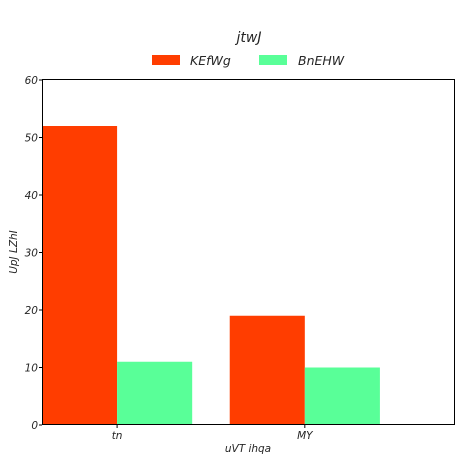 The height and width of the screenshot is (464, 464). Describe the element at coordinates (32, 196) in the screenshot. I see `y-tick-label: 40` at that location.